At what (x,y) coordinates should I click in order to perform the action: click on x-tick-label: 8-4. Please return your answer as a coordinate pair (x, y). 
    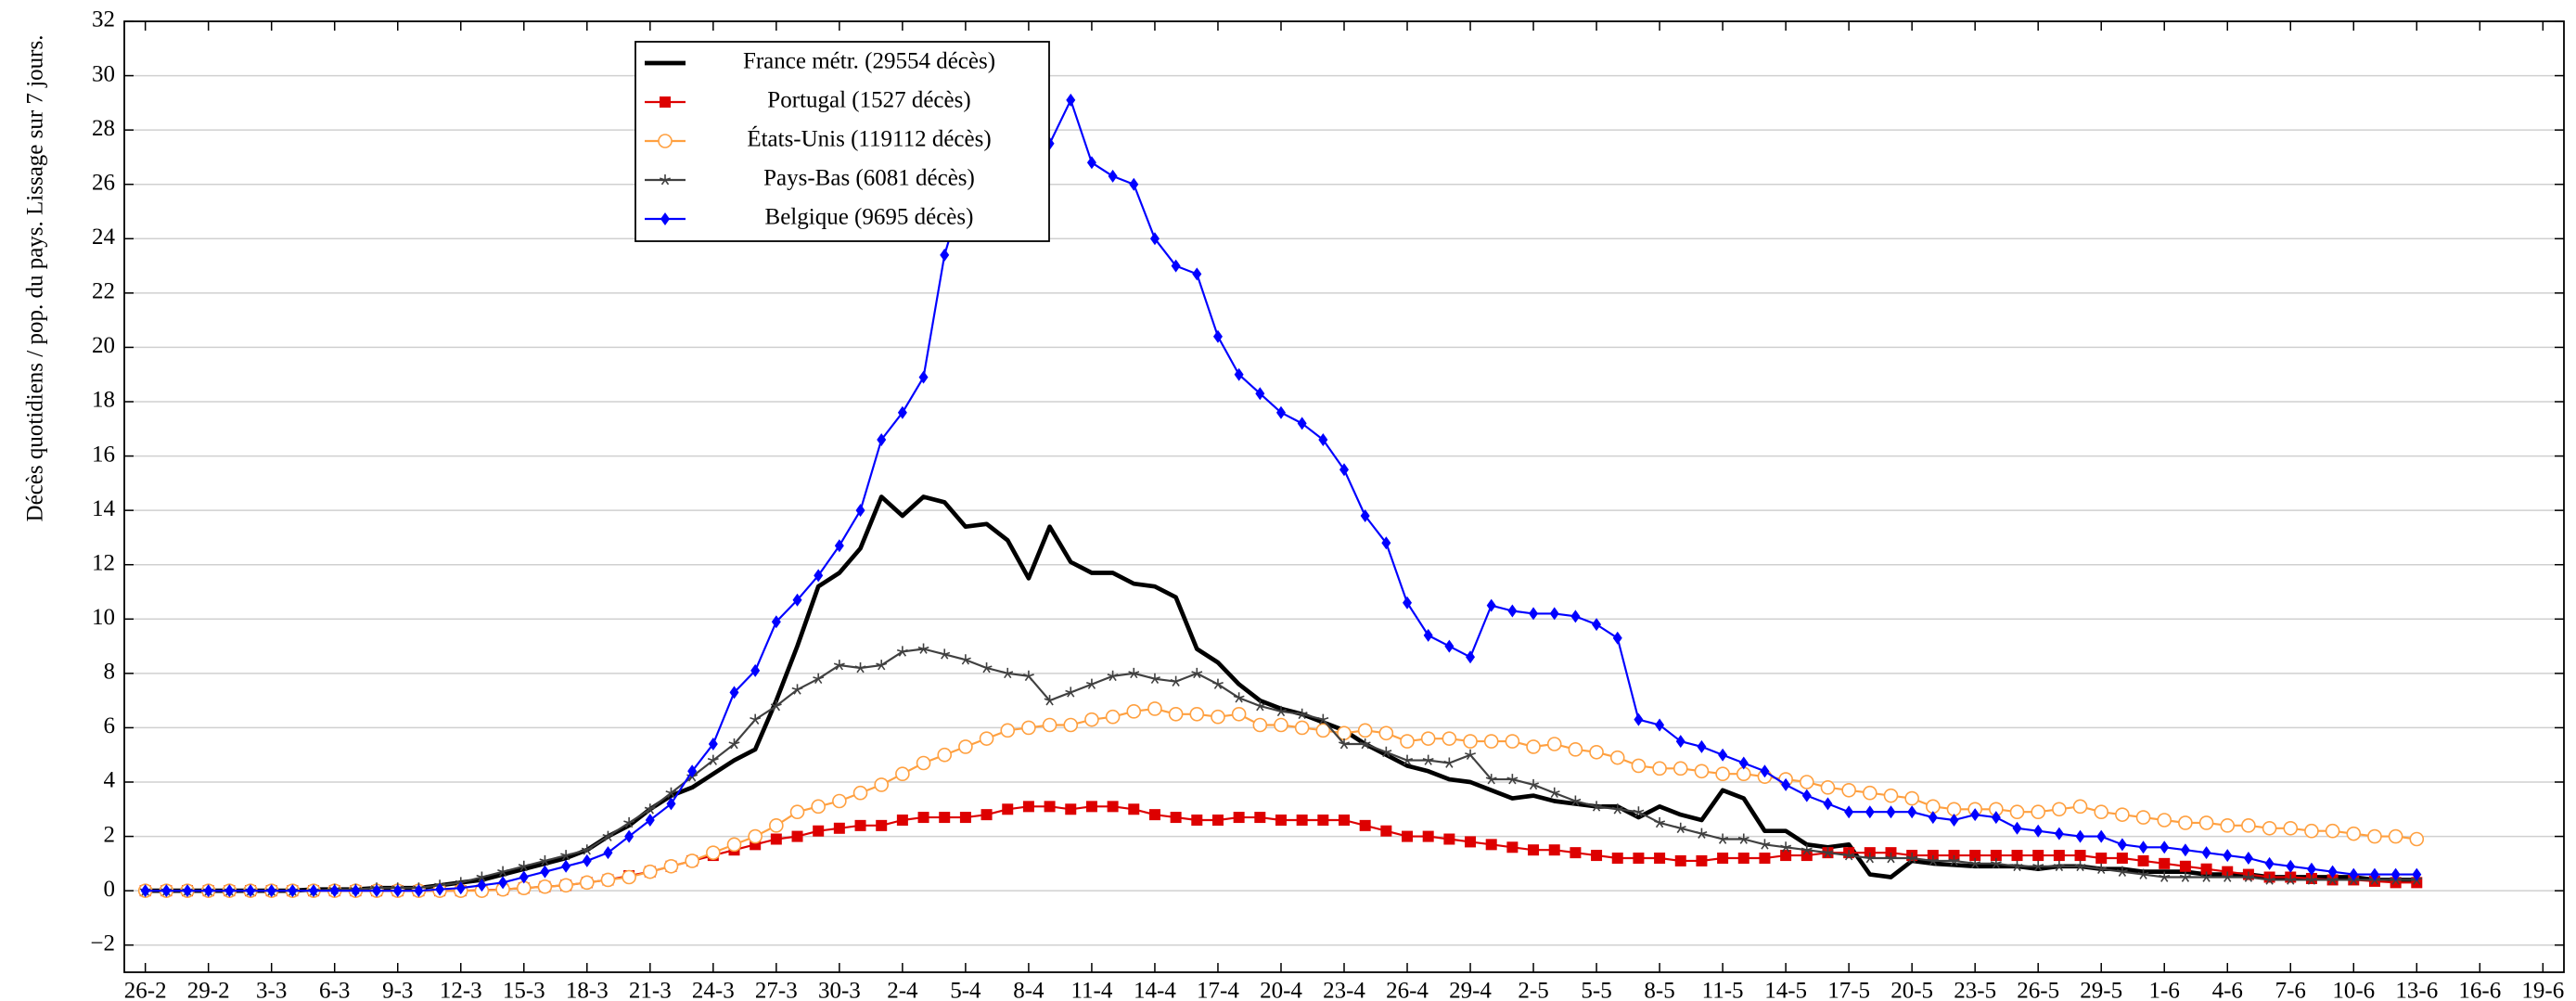
    Looking at the image, I should click on (1028, 990).